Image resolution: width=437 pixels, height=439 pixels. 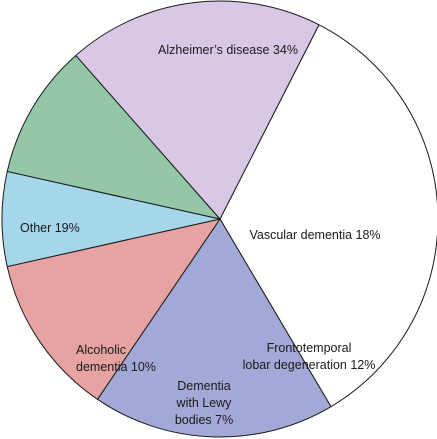 I want to click on slice-label-2: Vascular dementia 18%, so click(x=314, y=235).